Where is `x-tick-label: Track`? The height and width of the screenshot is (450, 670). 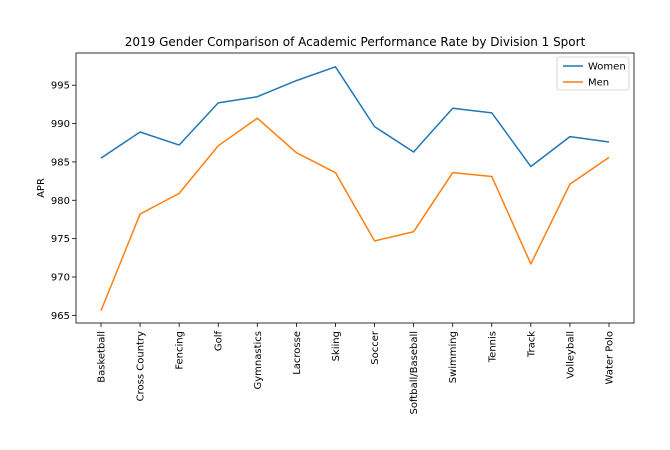 x-tick-label: Track is located at coordinates (531, 344).